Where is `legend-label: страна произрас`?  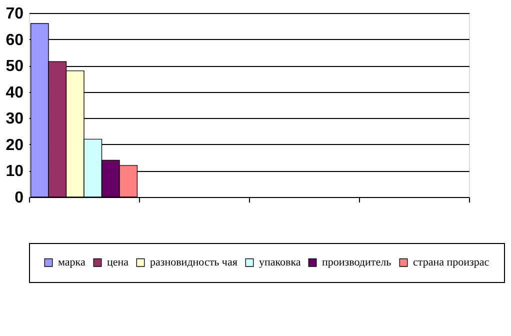 legend-label: страна произрас is located at coordinates (451, 262).